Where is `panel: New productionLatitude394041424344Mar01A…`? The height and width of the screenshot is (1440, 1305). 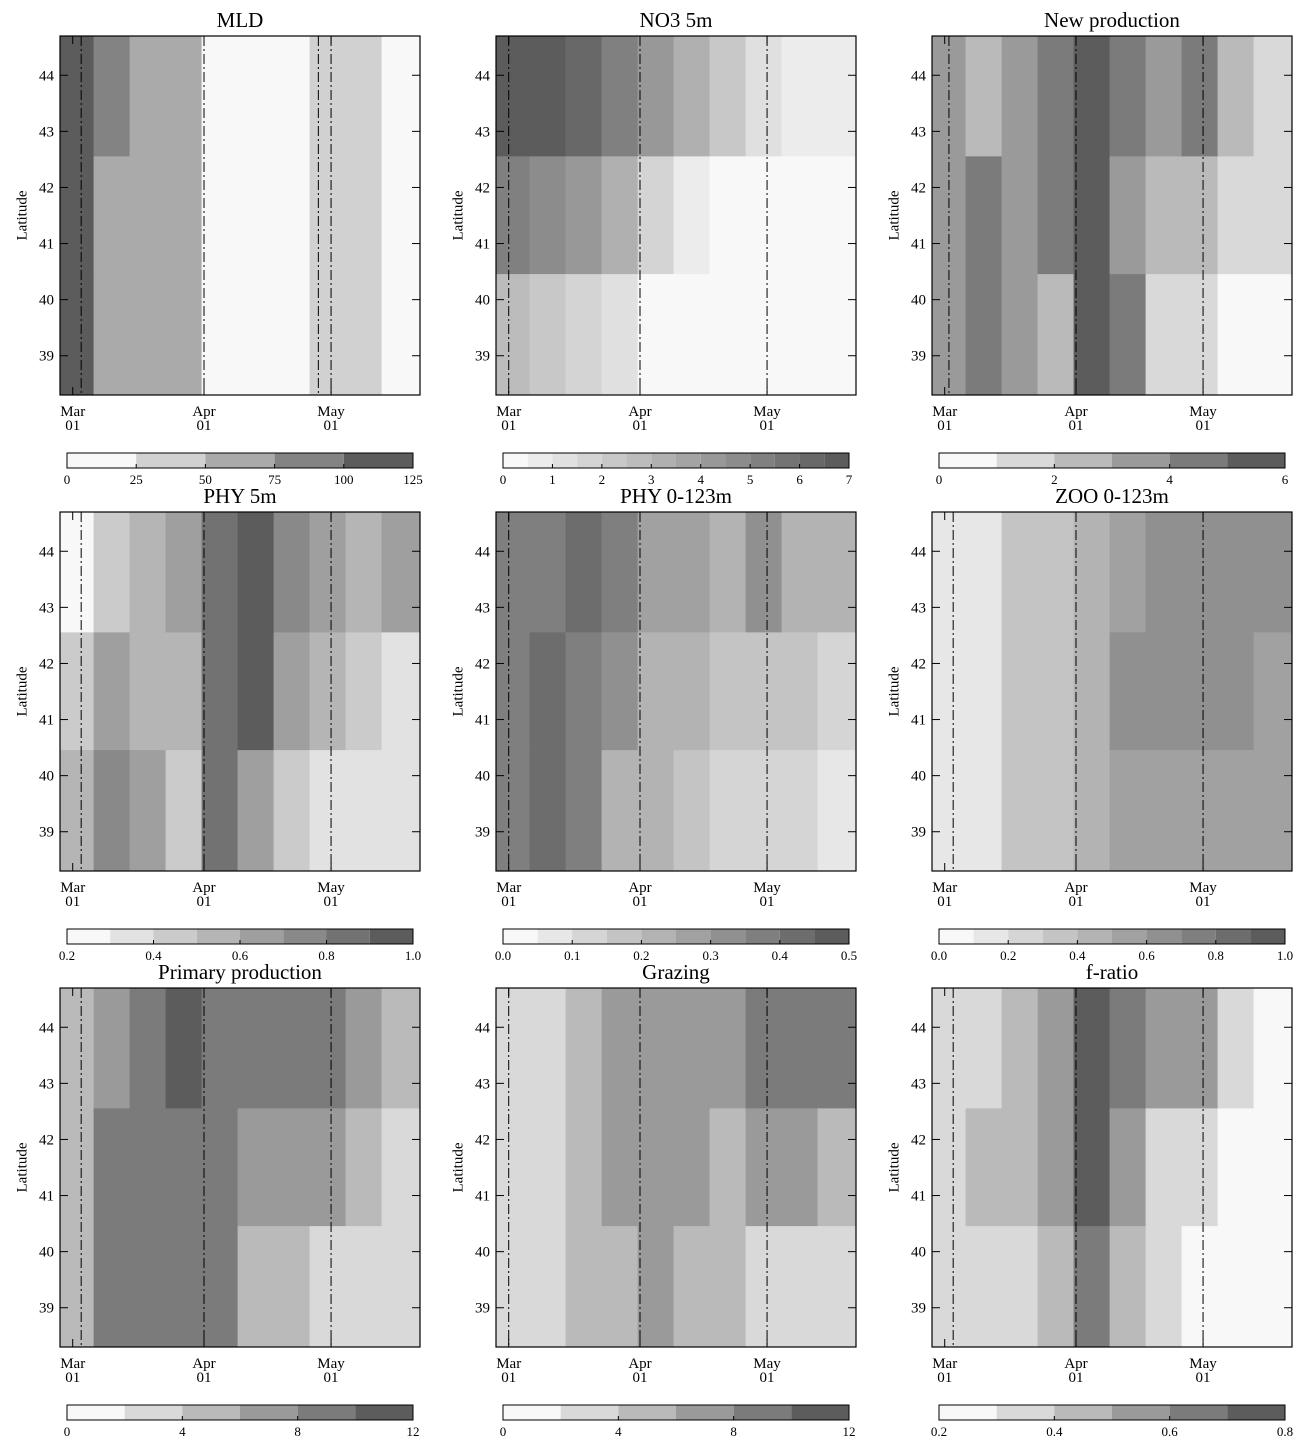
panel: New productionLatitude394041424344Mar01A… is located at coordinates (1089, 247).